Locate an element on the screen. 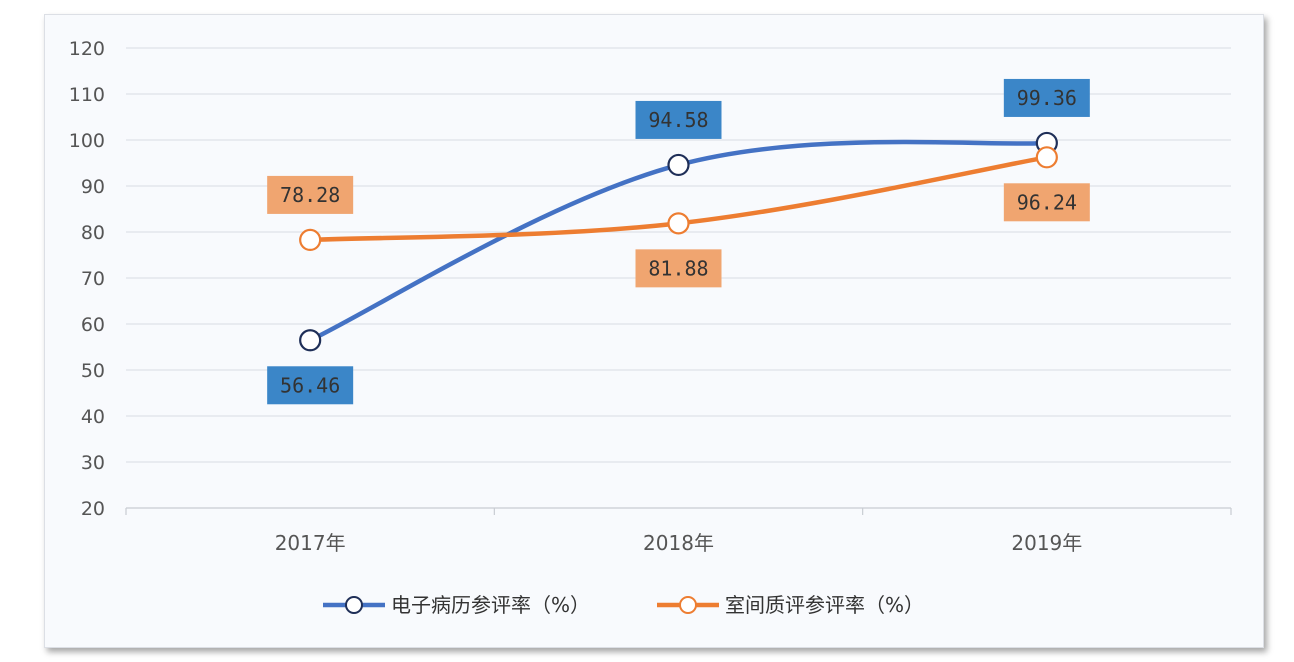 The height and width of the screenshot is (662, 1294). legend-item-1: 电子病历参评率（%） is located at coordinates (456, 605).